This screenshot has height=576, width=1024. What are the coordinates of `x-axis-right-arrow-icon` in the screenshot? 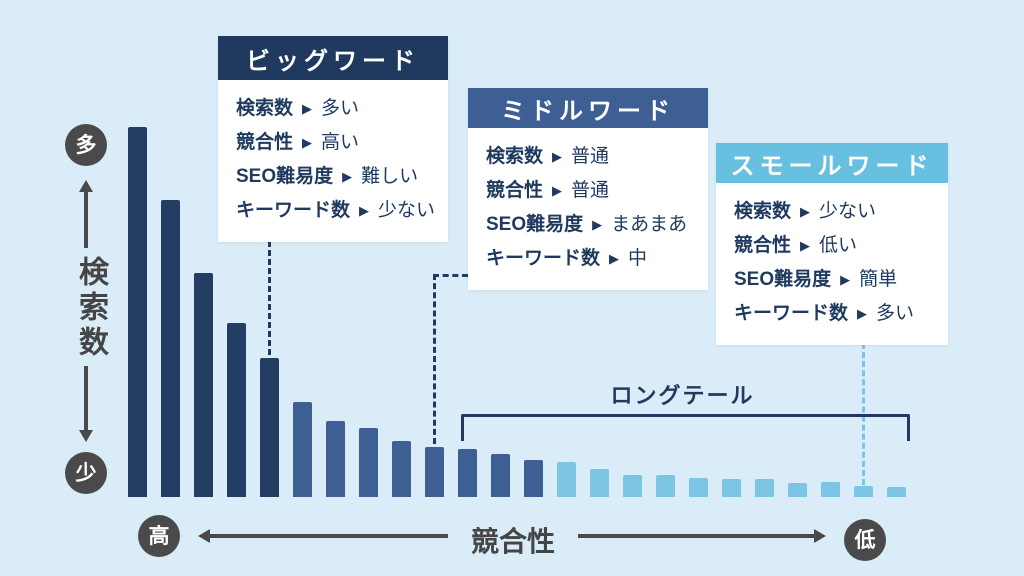 It's located at (702, 536).